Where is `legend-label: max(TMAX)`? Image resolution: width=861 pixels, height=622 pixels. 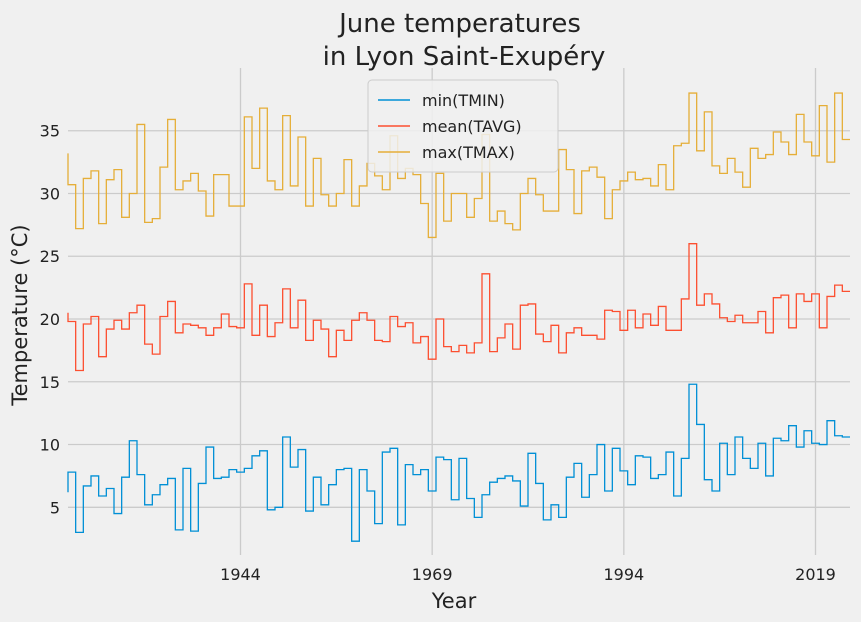
legend-label: max(TMAX) is located at coordinates (468, 152).